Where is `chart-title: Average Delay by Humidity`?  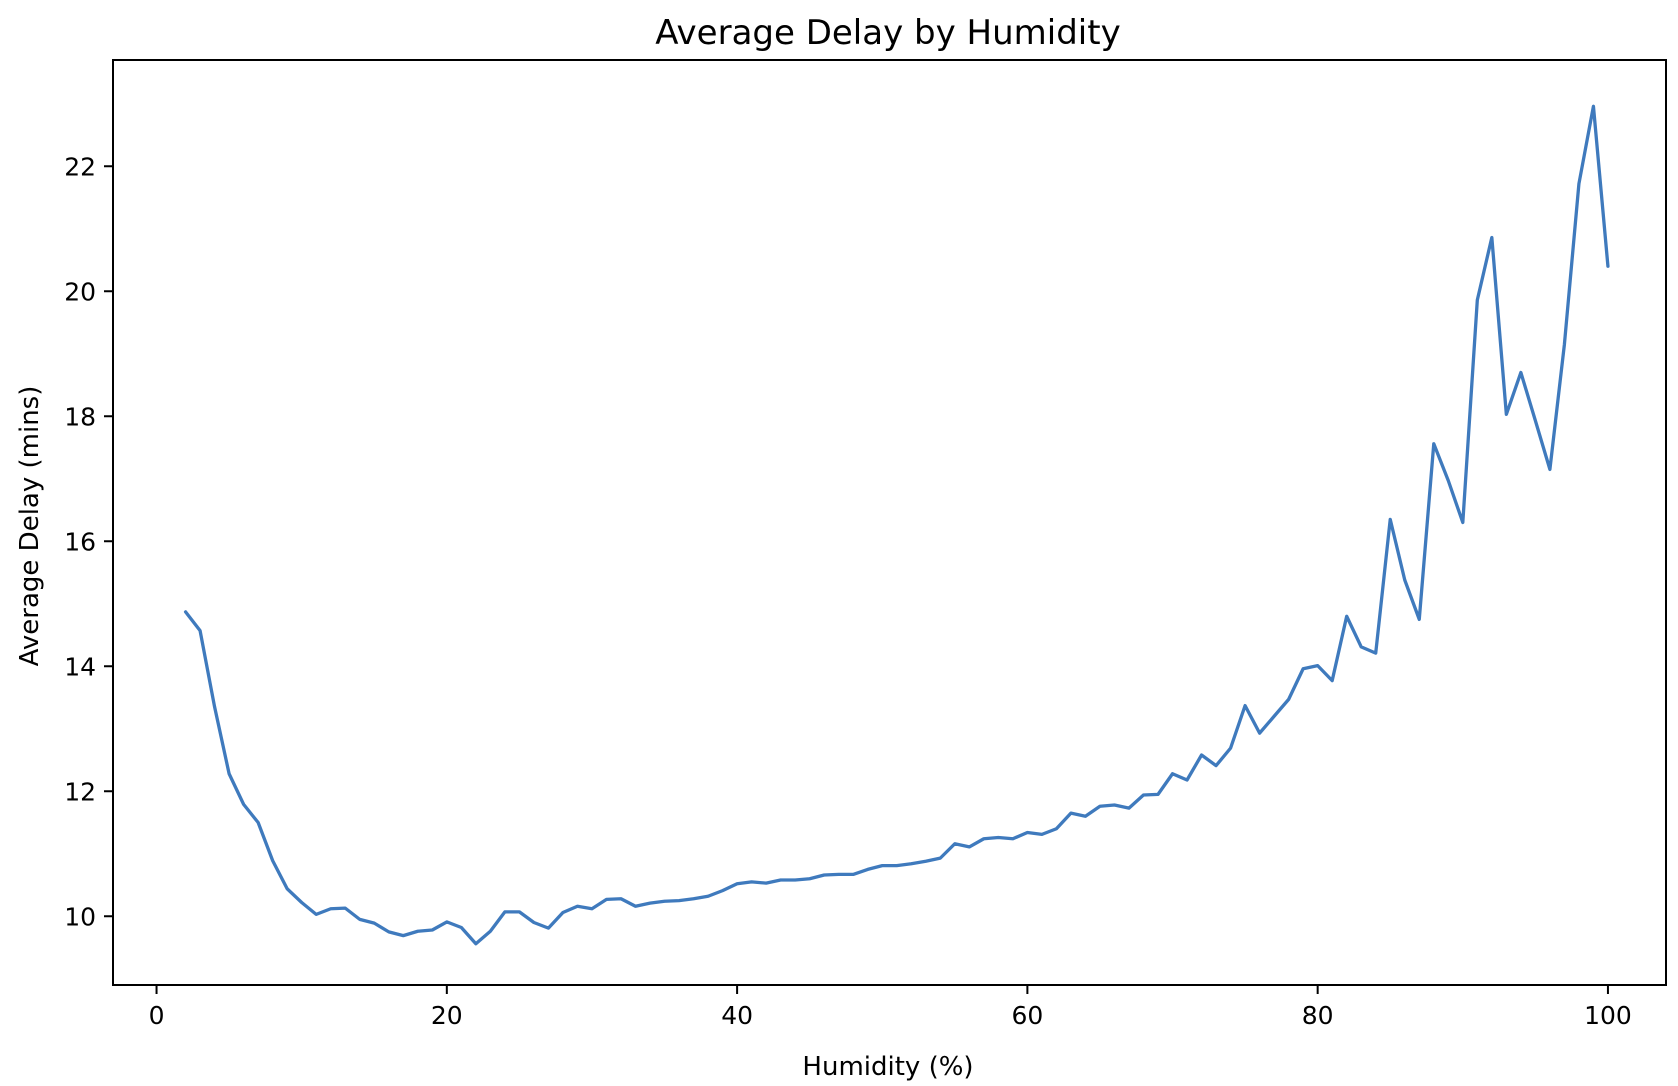
chart-title: Average Delay by Humidity is located at coordinates (887, 33).